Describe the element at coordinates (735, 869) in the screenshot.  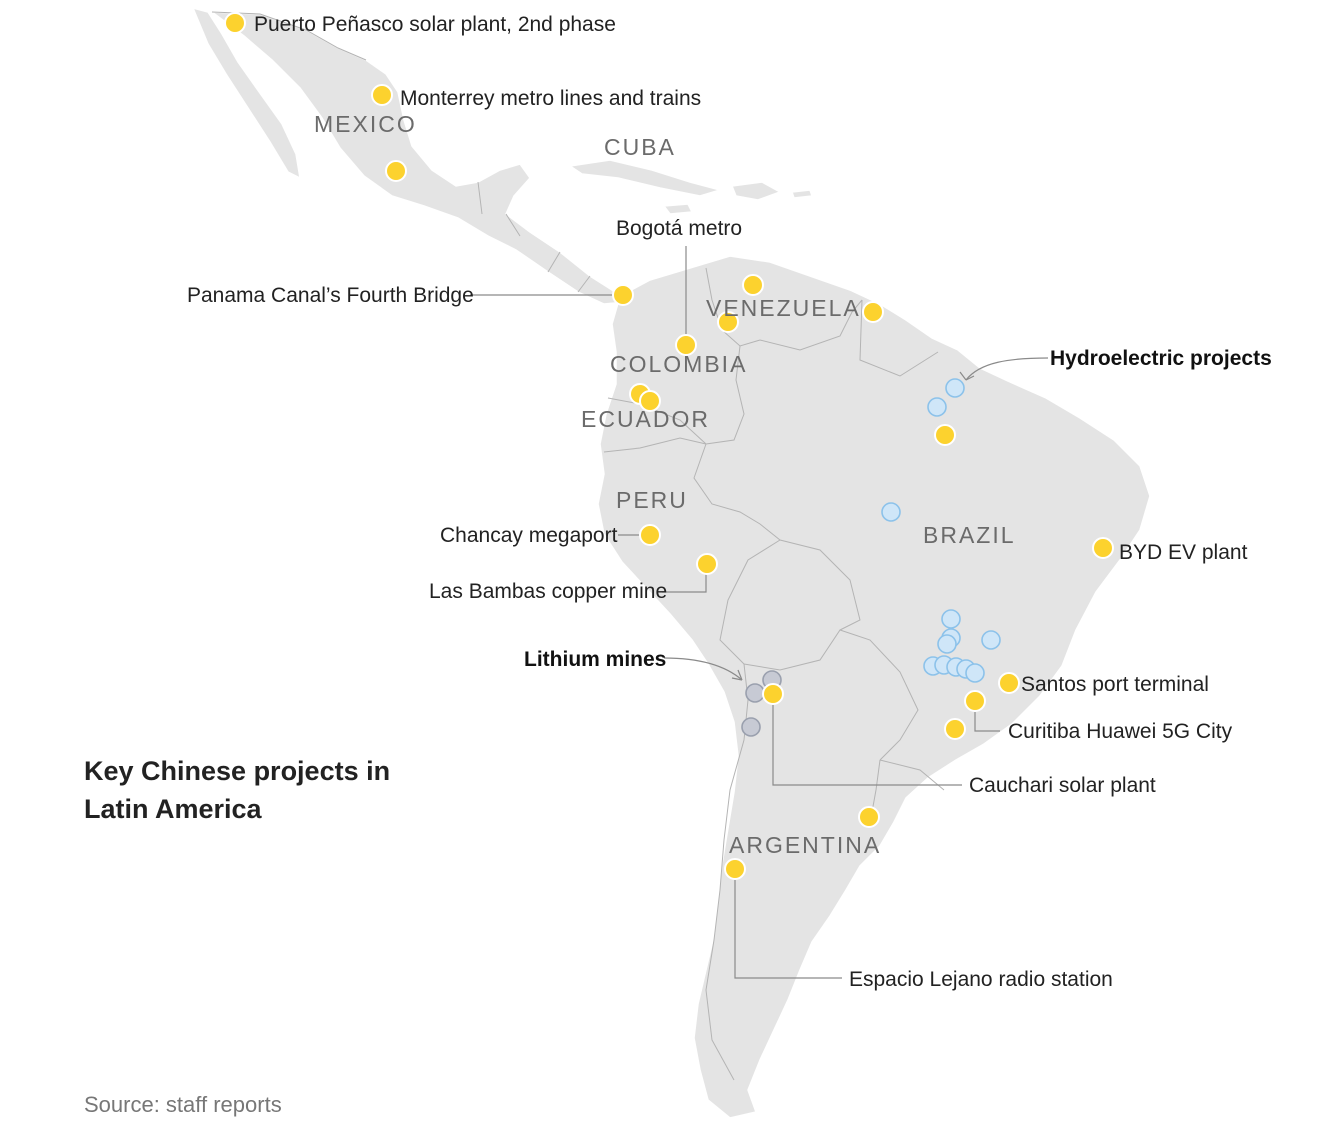
I see `project-dot-espacio-lejano` at that location.